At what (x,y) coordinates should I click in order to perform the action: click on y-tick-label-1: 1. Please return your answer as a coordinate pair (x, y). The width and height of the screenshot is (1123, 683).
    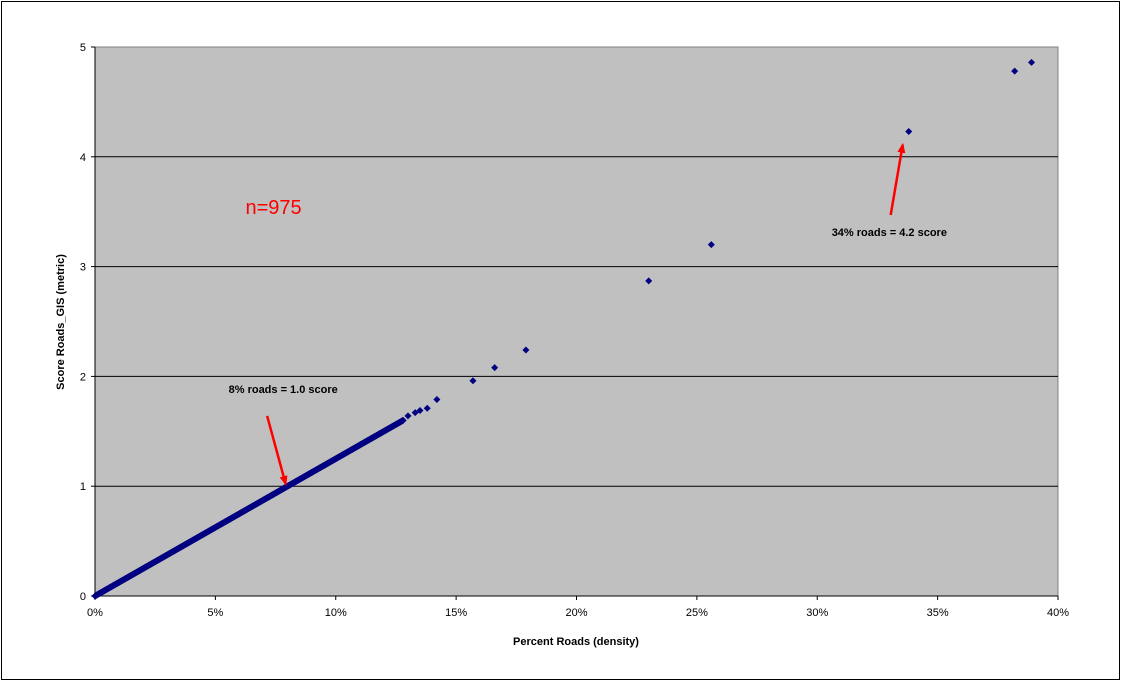
    Looking at the image, I should click on (83, 487).